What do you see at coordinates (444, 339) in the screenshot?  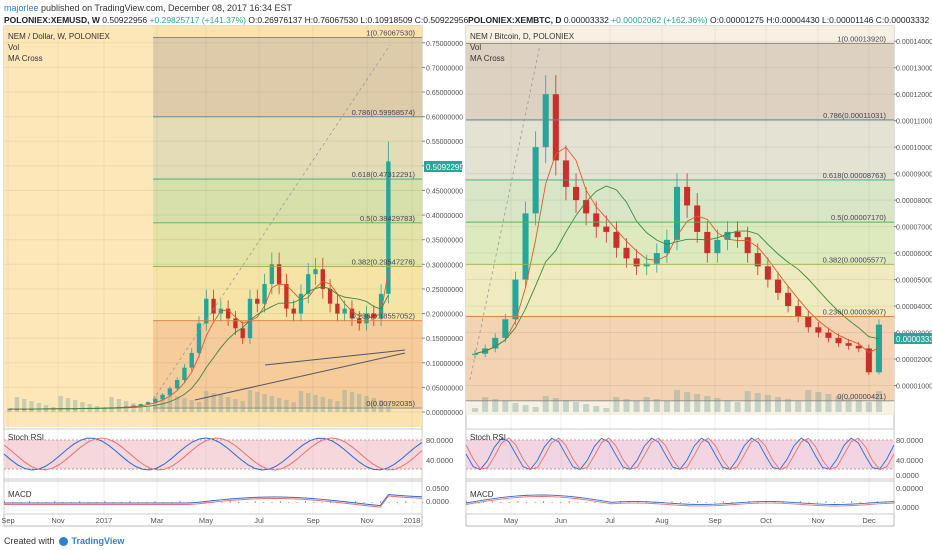 I see `left-y-tick-12: 0.15000000` at bounding box center [444, 339].